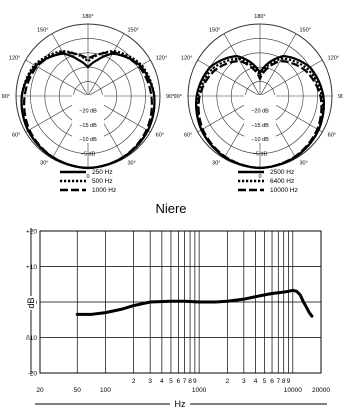 Image resolution: width=343 pixels, height=412 pixels. I want to click on y-label-backing, so click(31, 303).